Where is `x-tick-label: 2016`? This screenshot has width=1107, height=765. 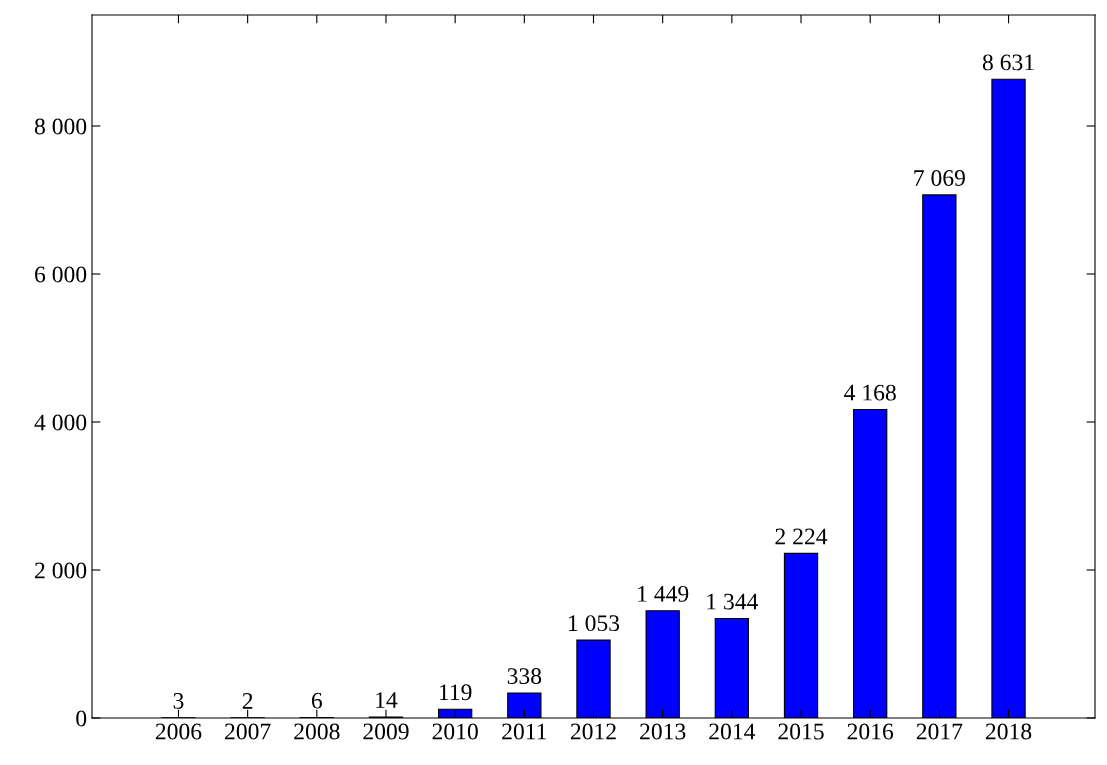 x-tick-label: 2016 is located at coordinates (870, 731).